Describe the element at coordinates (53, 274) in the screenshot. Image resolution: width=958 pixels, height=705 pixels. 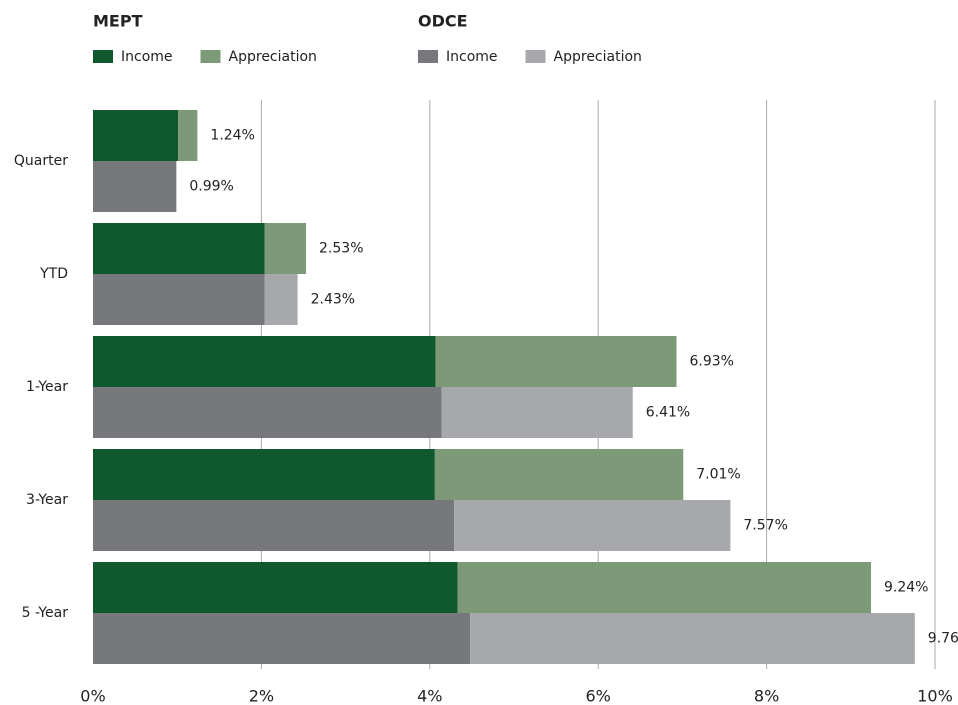
I see `y-tick-label: YTD` at that location.